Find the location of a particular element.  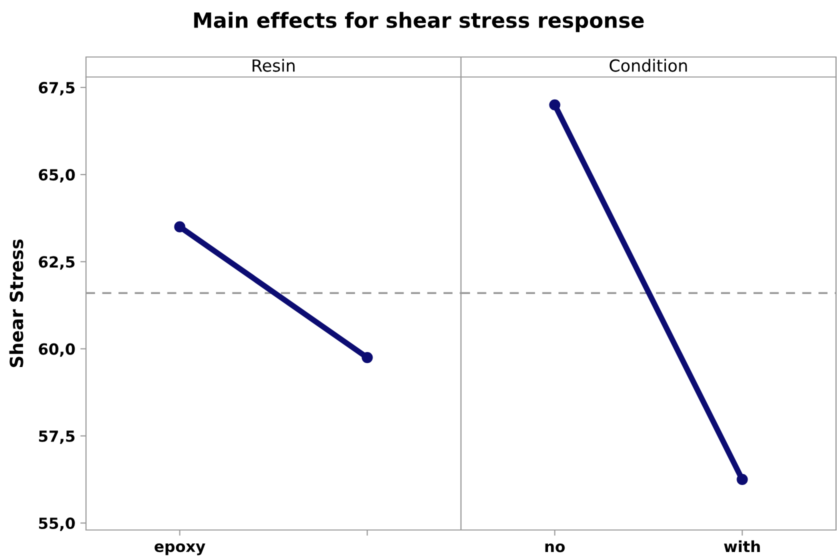

x-tick-label: no is located at coordinates (555, 547).